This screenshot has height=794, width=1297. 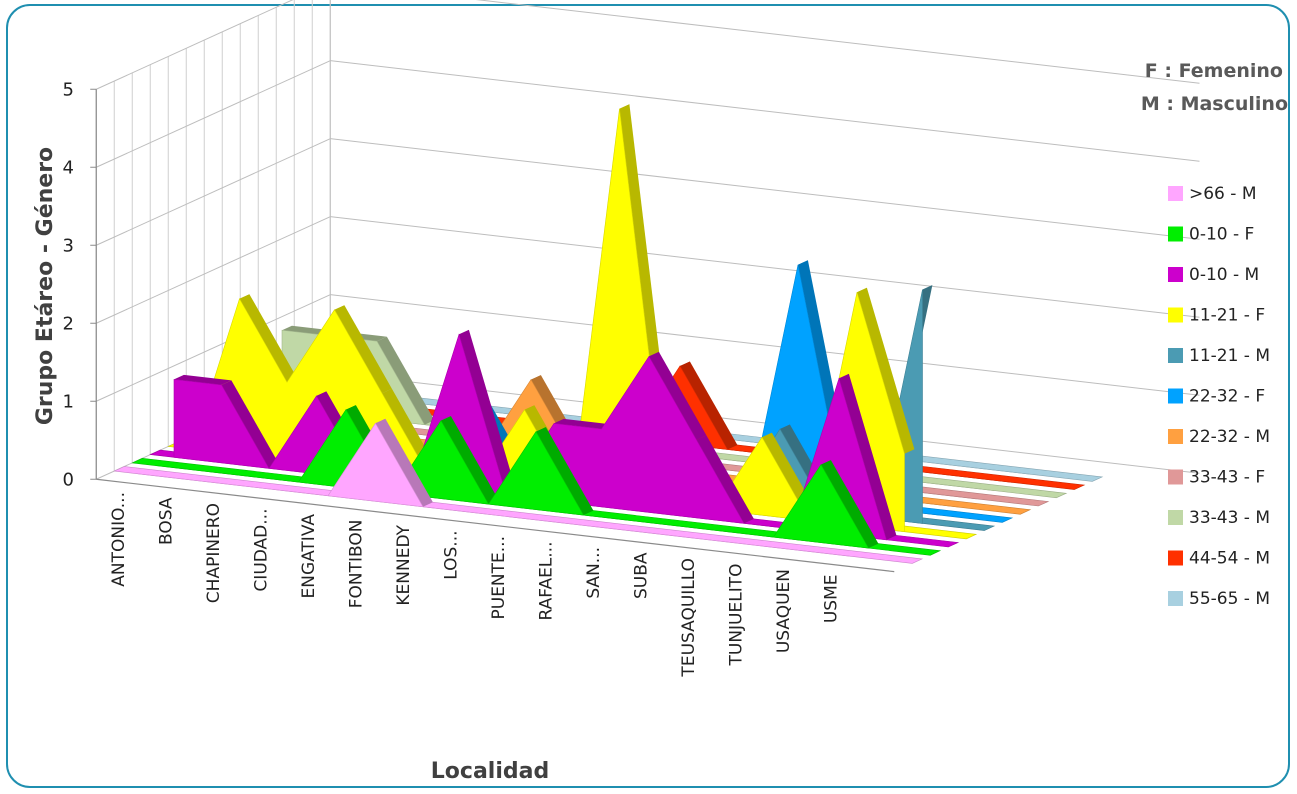 What do you see at coordinates (1224, 275) in the screenshot?
I see `legend-label: 0-10 - M` at bounding box center [1224, 275].